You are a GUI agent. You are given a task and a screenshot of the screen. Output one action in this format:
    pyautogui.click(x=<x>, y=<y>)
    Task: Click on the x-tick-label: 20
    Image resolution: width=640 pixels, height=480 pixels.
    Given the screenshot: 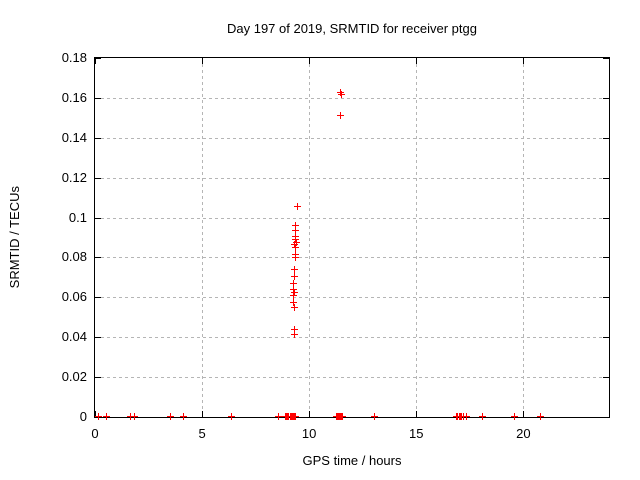 What is the action you would take?
    pyautogui.click(x=523, y=433)
    